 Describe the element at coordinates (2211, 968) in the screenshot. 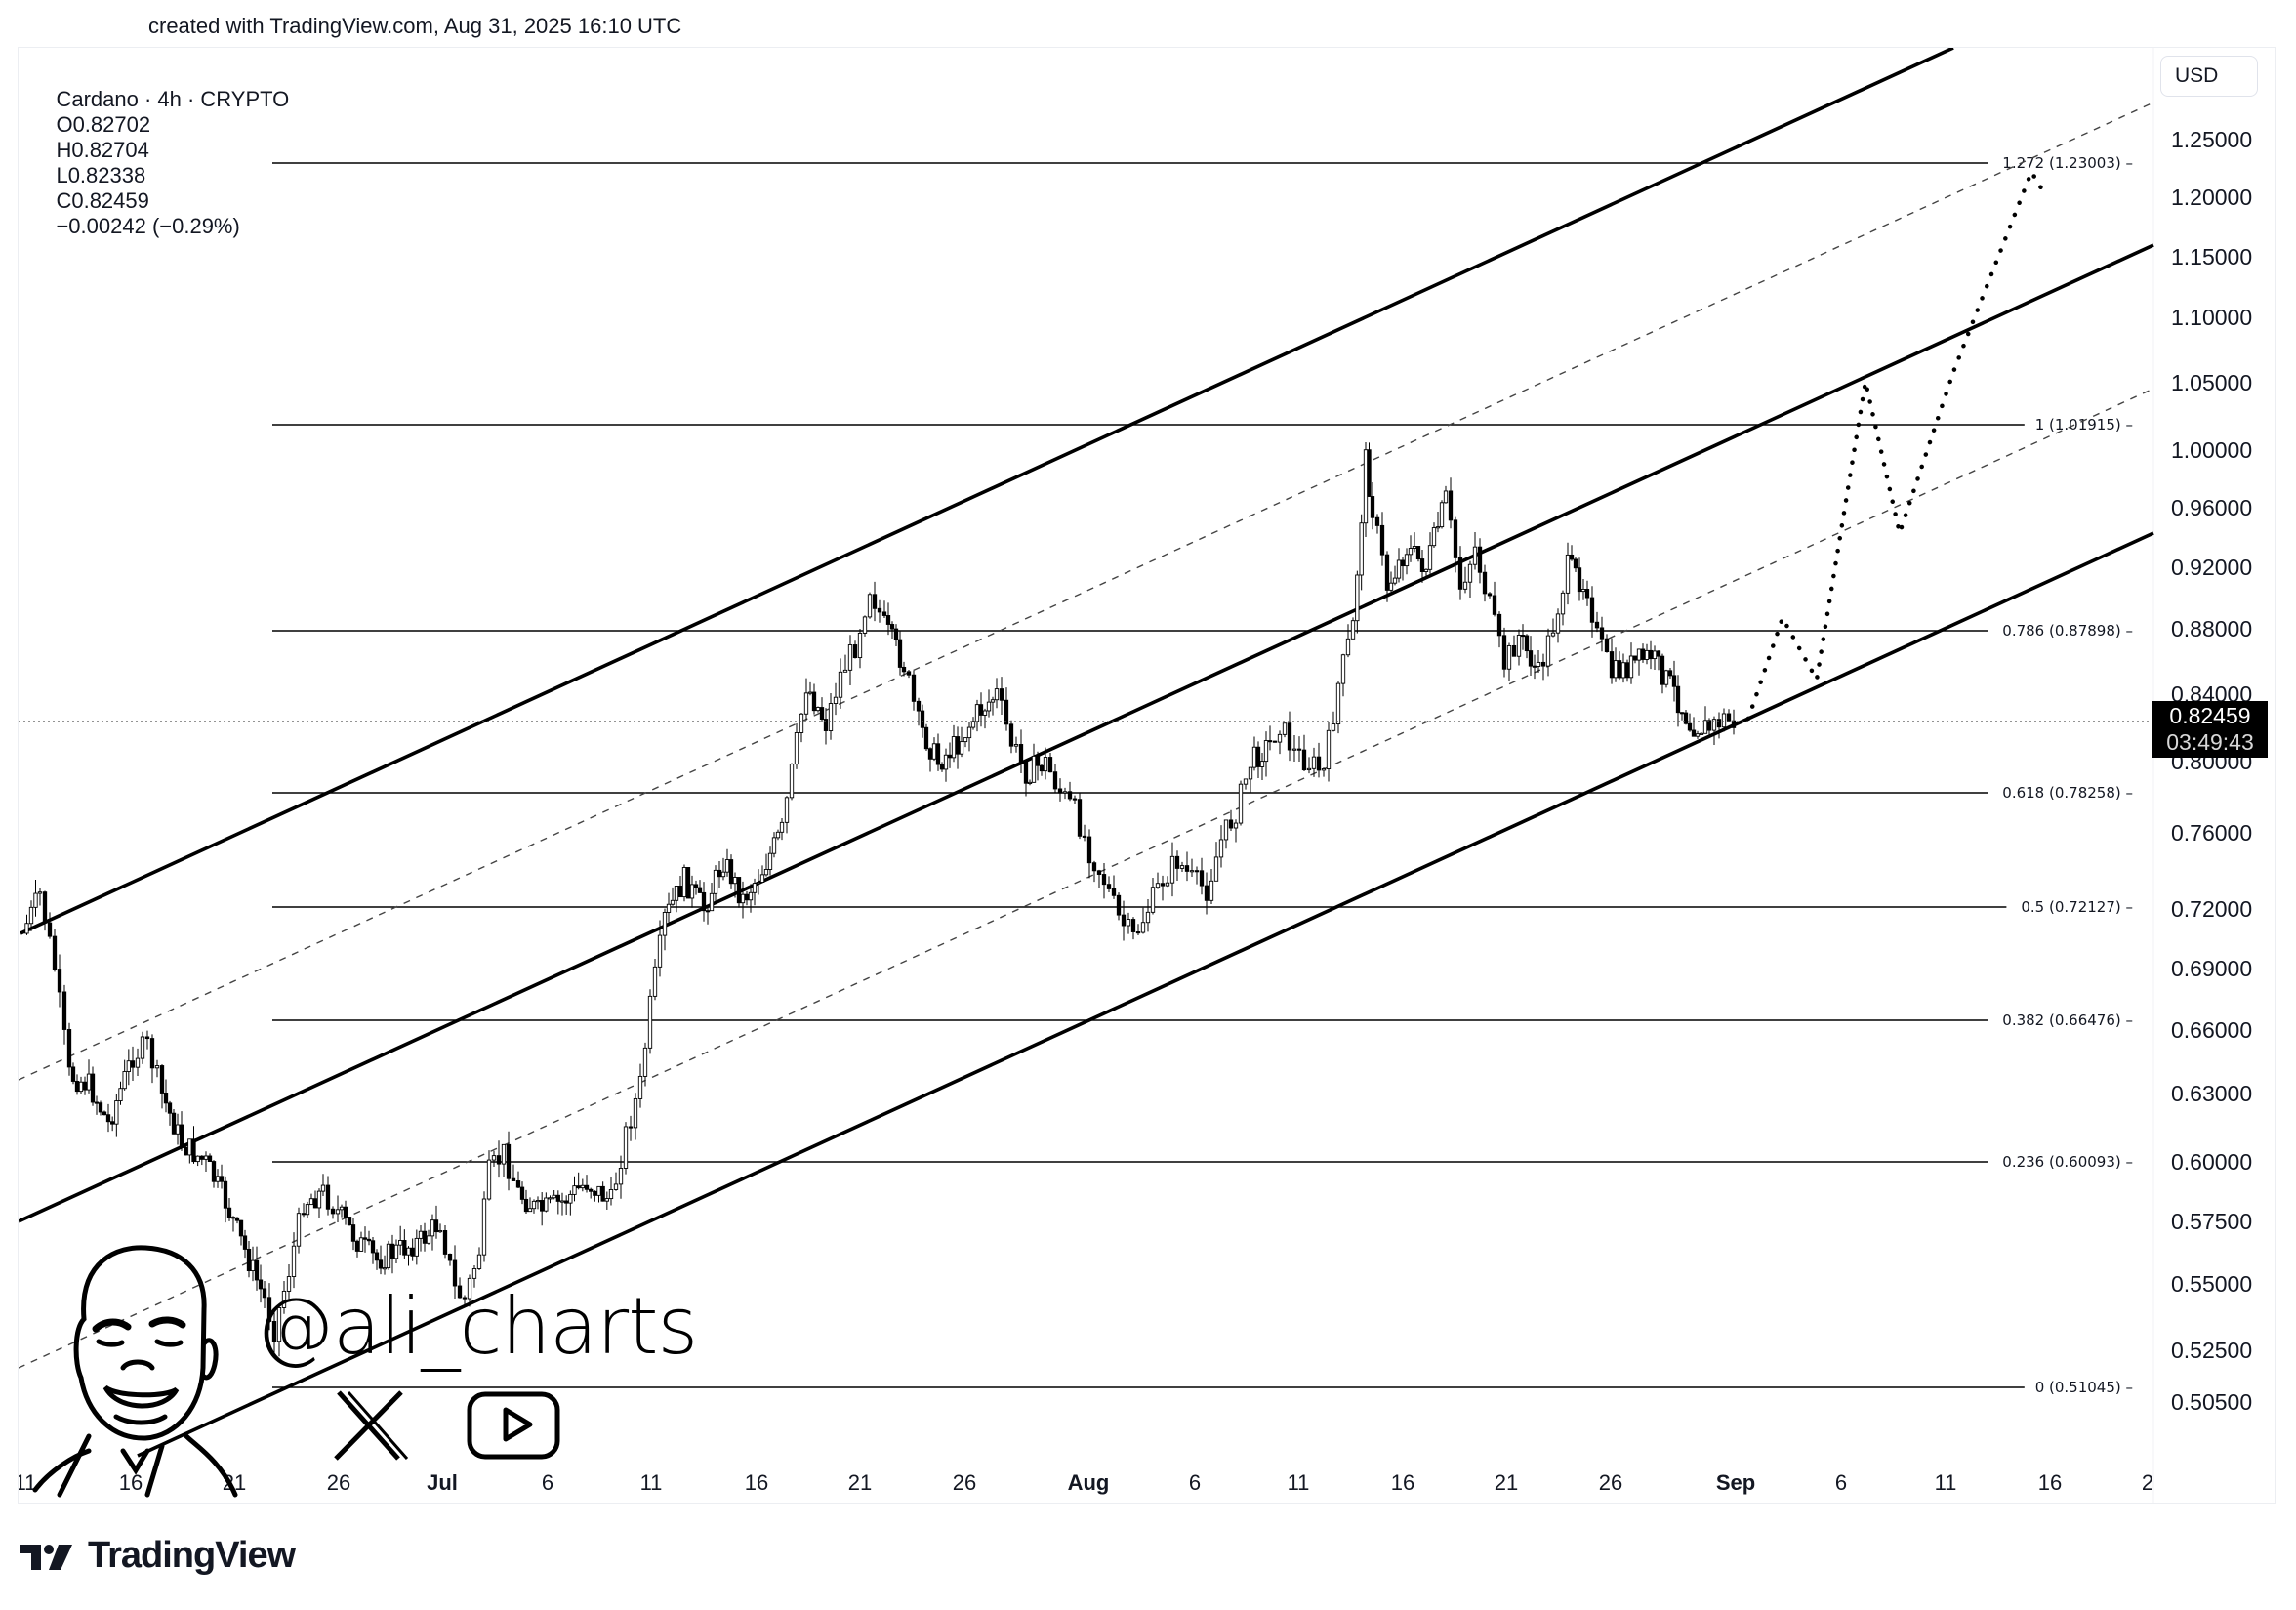

I see `price-tick-label: 0.69000` at that location.